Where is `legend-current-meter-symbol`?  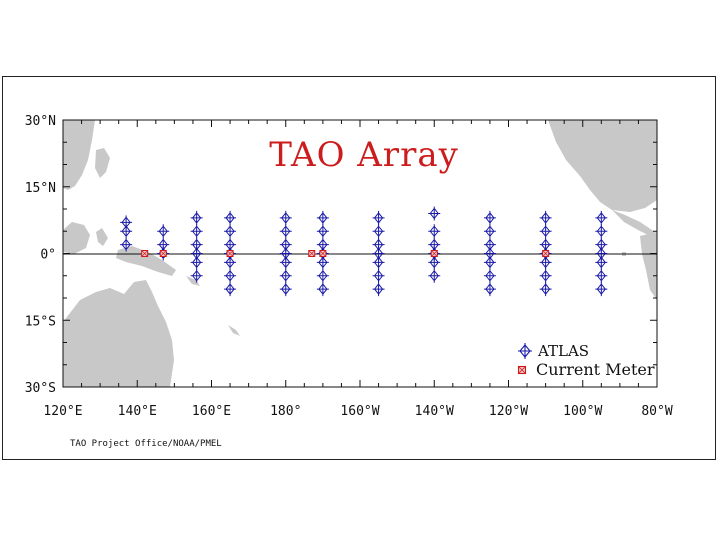 legend-current-meter-symbol is located at coordinates (522, 370).